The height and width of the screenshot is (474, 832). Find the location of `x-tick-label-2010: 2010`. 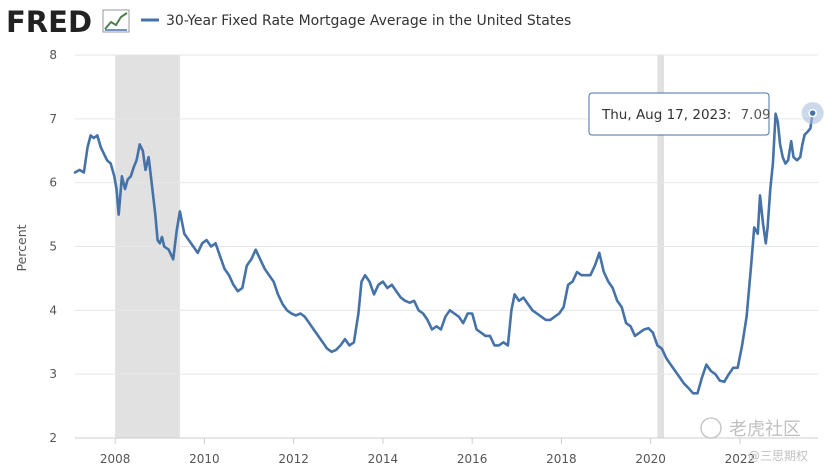

x-tick-label-2010: 2010 is located at coordinates (204, 459).